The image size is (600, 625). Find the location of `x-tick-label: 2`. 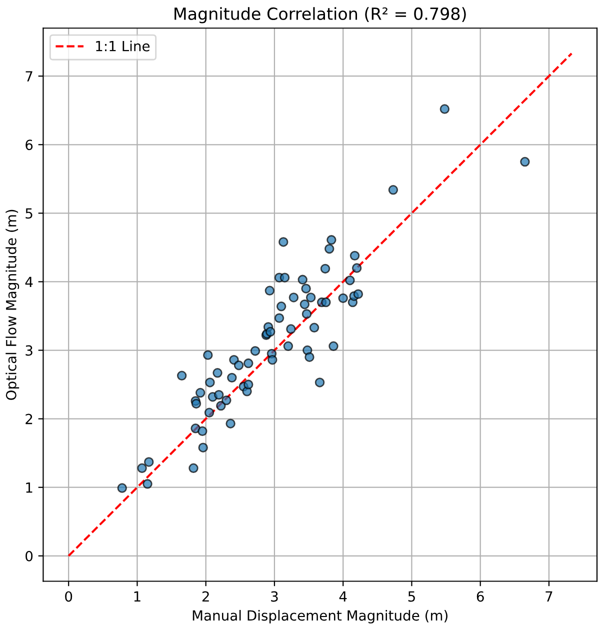

x-tick-label: 2 is located at coordinates (205, 596).